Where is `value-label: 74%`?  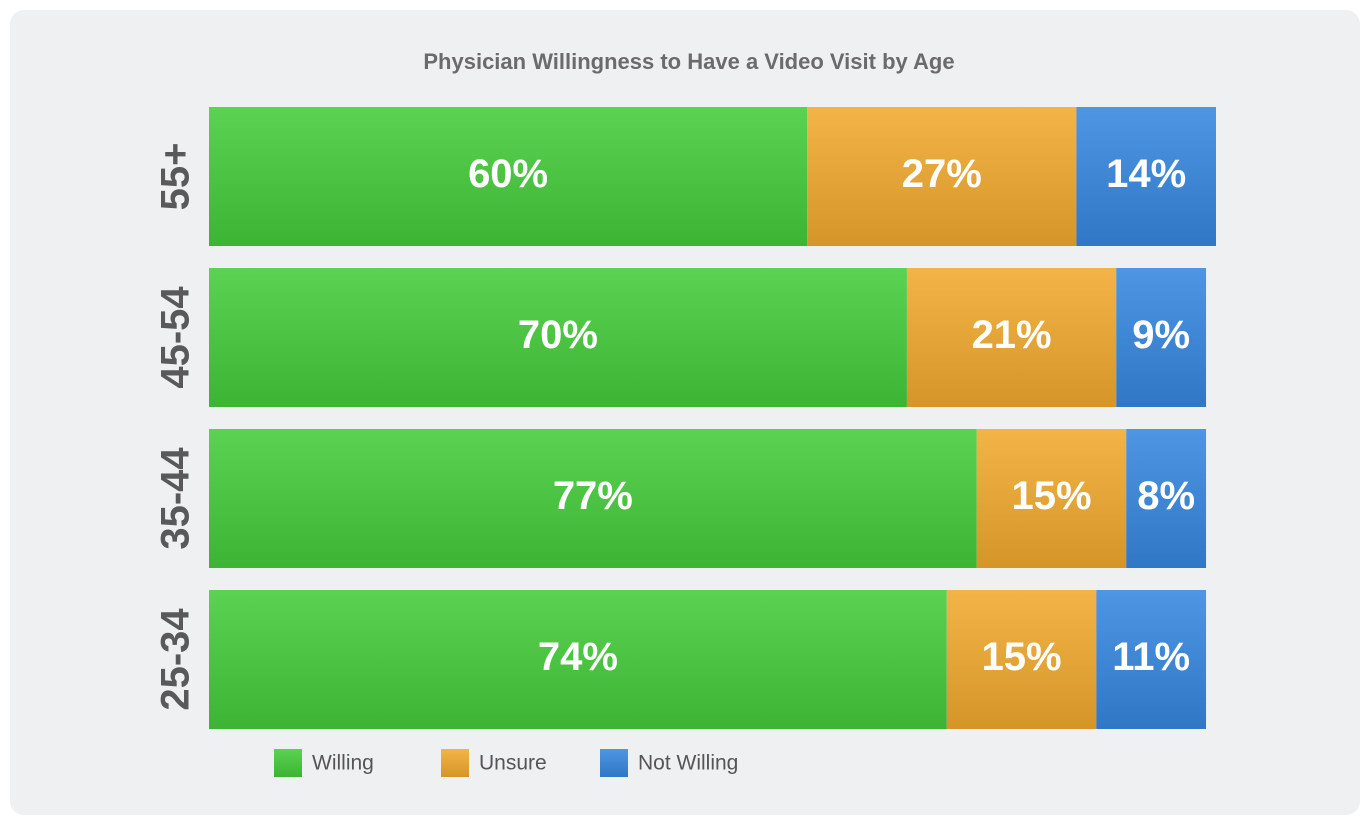 value-label: 74% is located at coordinates (578, 657).